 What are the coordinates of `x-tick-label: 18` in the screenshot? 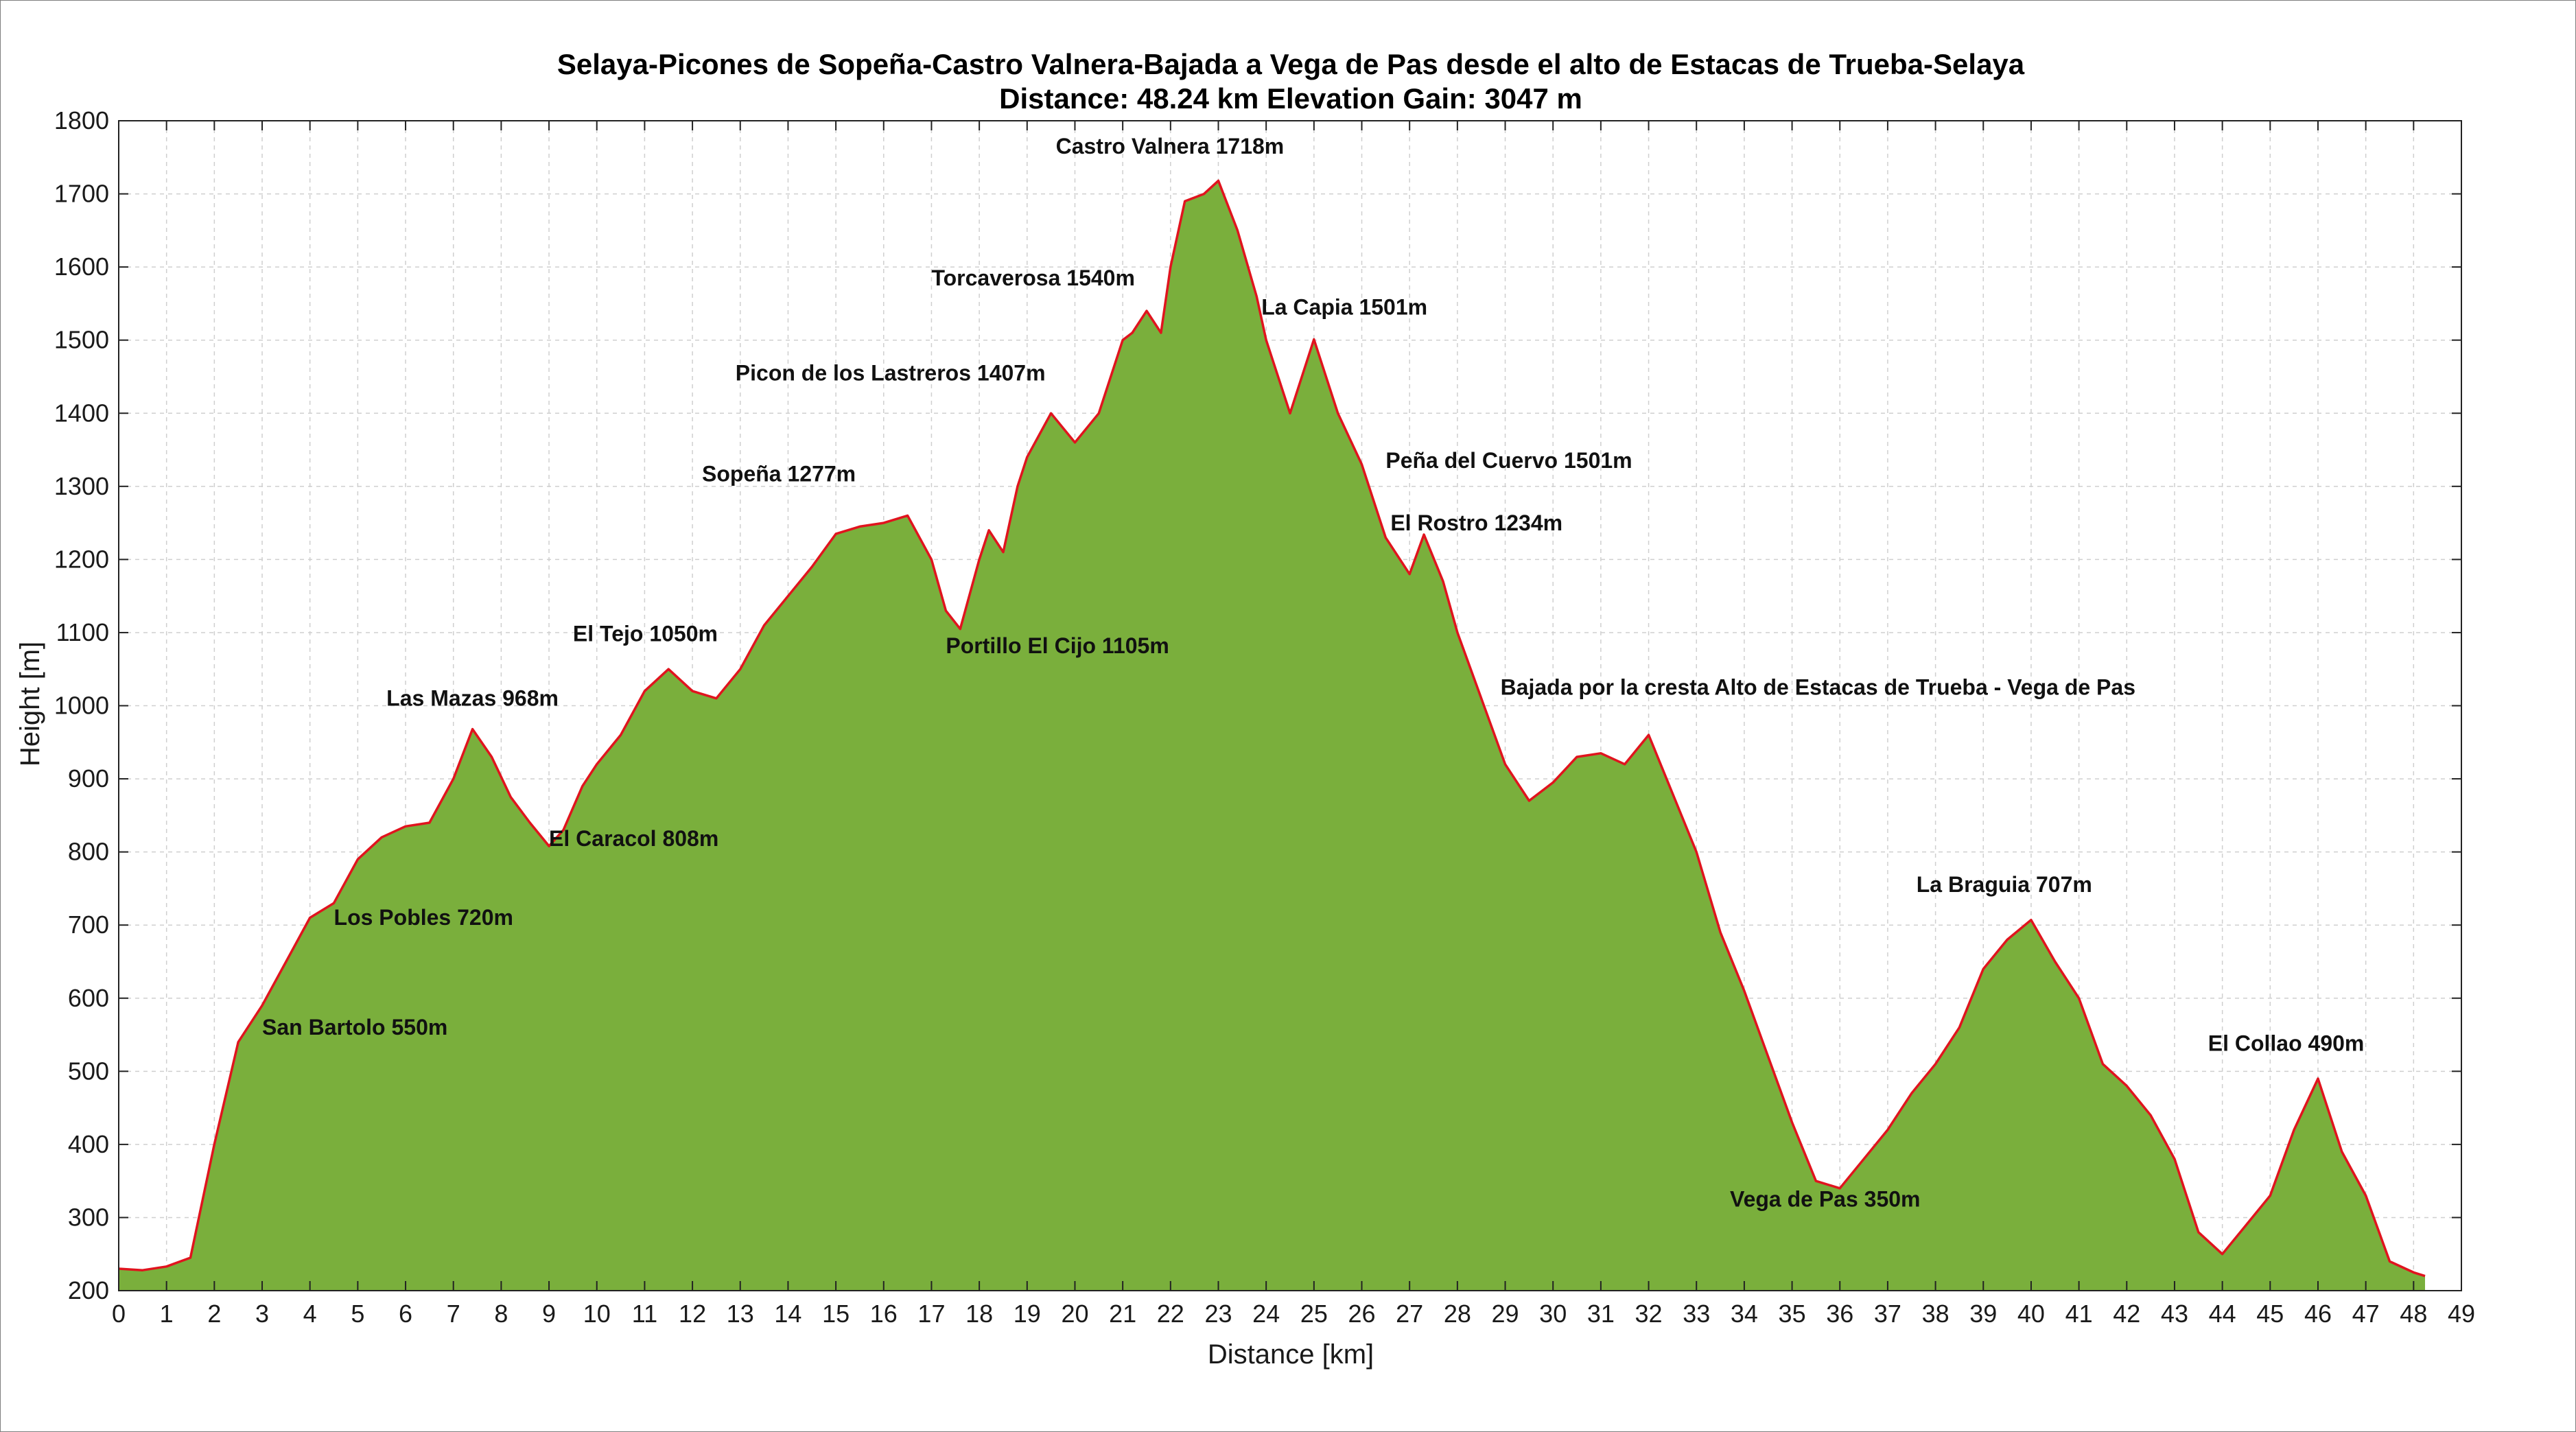 It's located at (979, 1314).